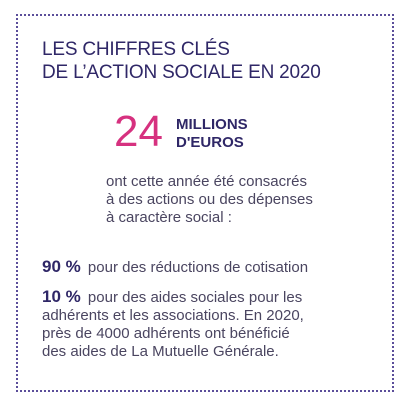 The width and height of the screenshot is (414, 416). Describe the element at coordinates (195, 297) in the screenshot. I see `stat-text: pour des aides sociales pour les` at that location.